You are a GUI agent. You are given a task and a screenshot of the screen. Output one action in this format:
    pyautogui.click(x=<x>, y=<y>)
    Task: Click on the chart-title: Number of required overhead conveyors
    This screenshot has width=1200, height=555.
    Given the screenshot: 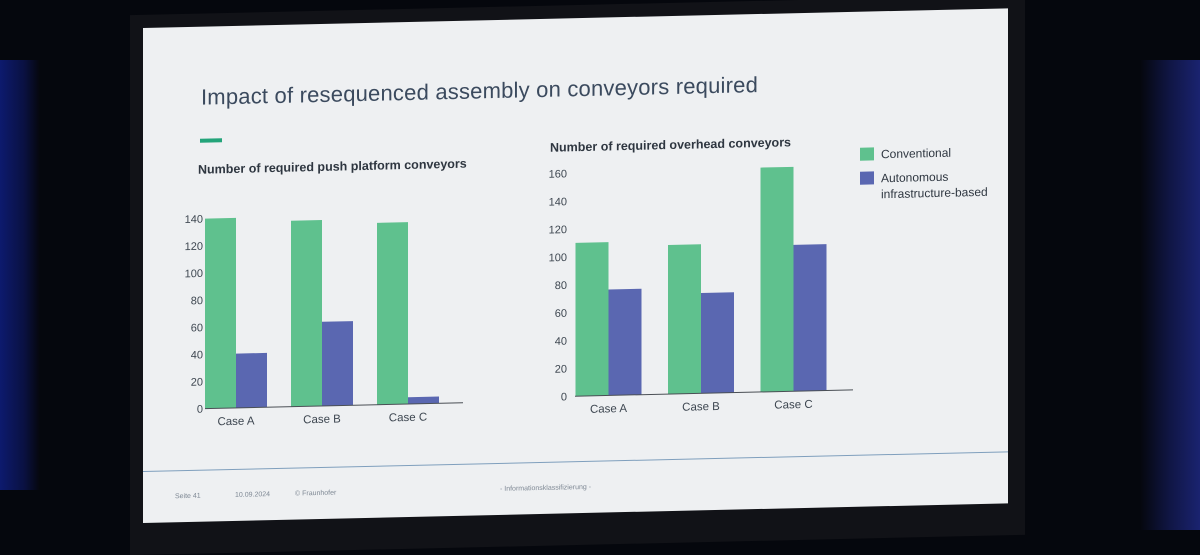 What is the action you would take?
    pyautogui.click(x=670, y=144)
    